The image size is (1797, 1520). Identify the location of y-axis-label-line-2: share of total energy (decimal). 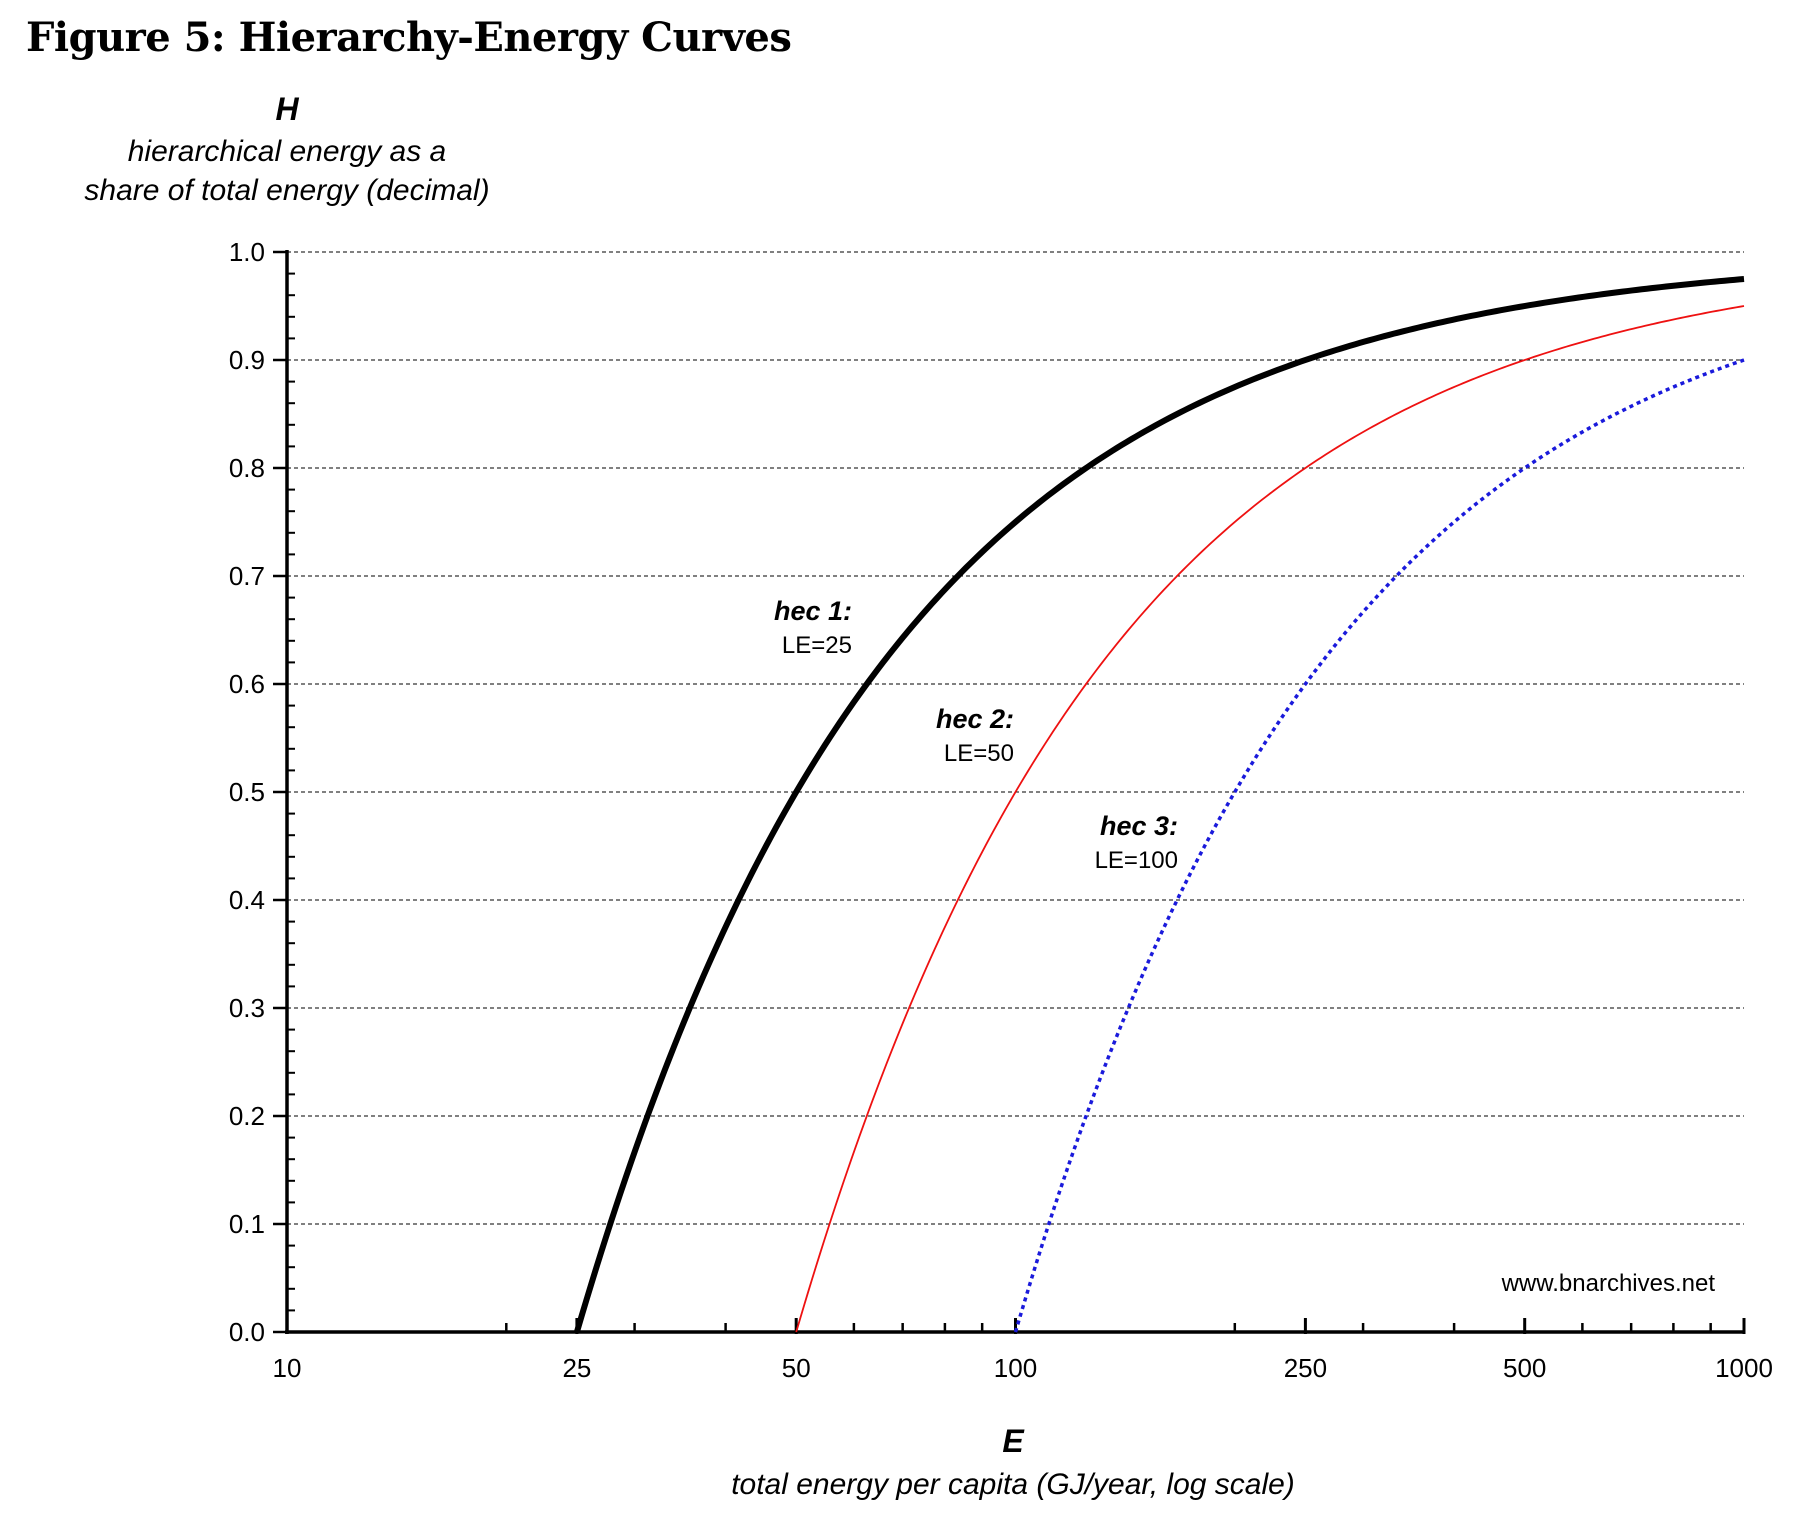
(286, 190).